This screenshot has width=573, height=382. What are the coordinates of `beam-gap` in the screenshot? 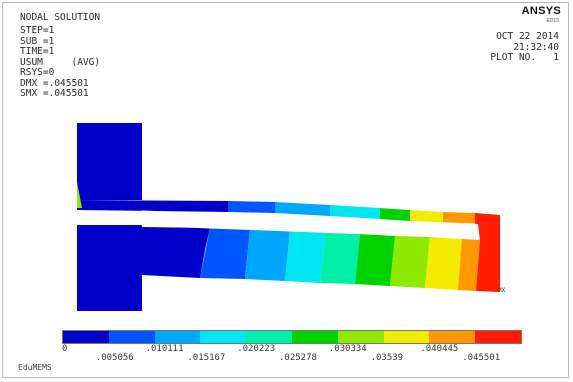 It's located at (310, 224).